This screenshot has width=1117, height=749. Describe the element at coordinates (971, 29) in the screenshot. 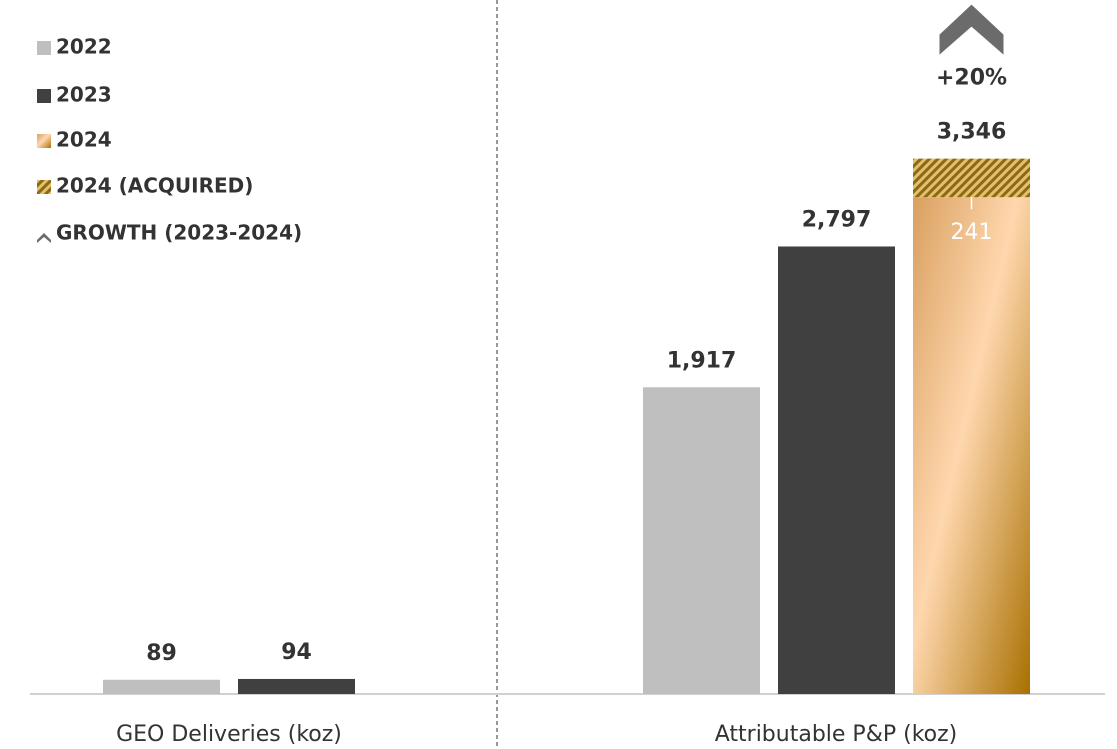

I see `growth-chevron` at that location.